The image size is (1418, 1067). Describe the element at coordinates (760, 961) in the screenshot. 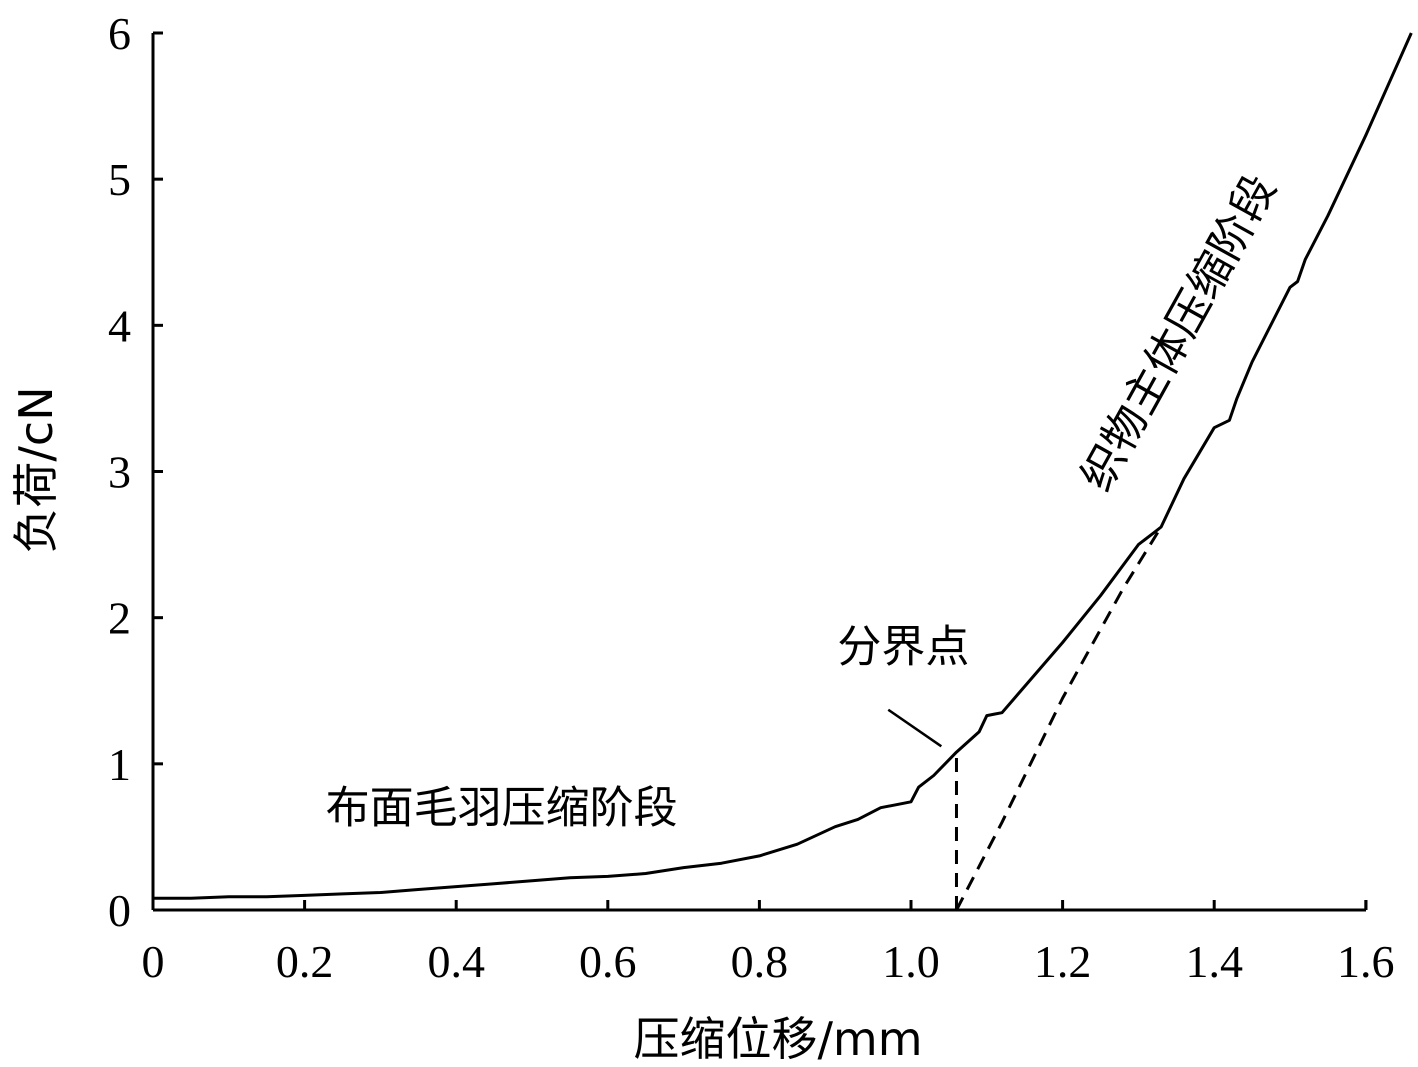

I see `x-tick-label-4: 0.8` at that location.